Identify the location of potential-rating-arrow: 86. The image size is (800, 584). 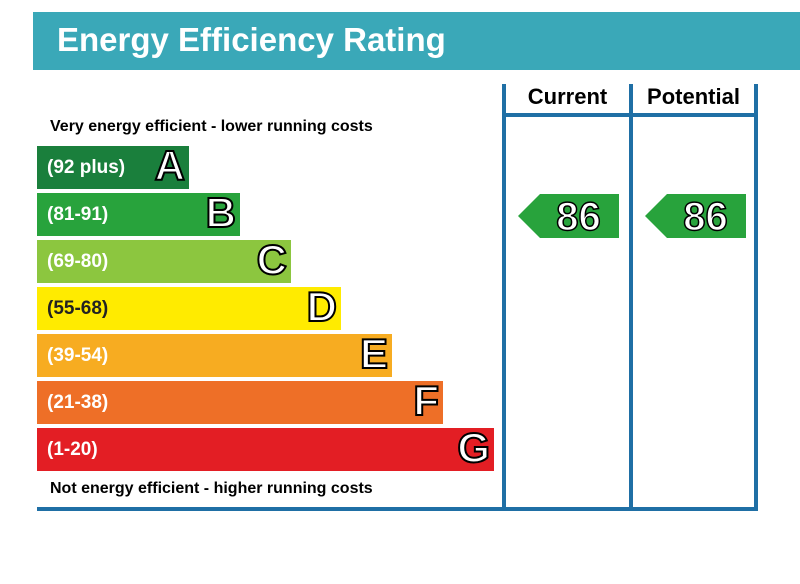
(695, 217).